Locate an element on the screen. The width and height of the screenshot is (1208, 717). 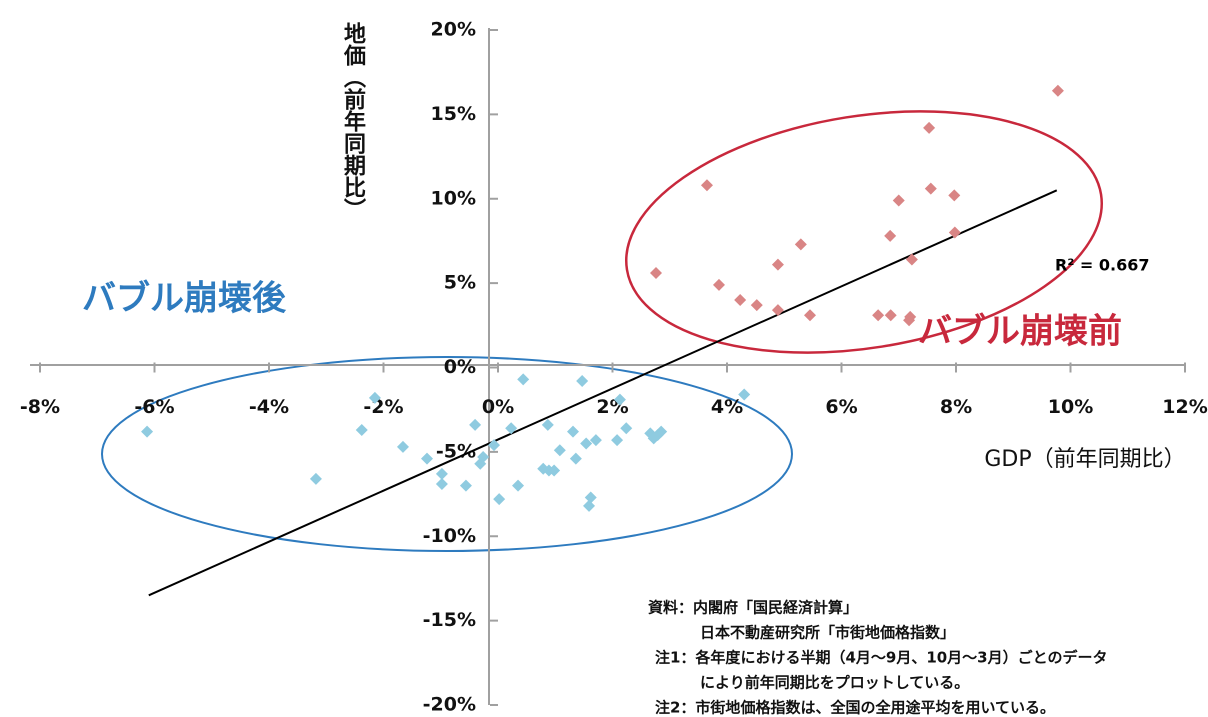
x-tick-label: 8% is located at coordinates (956, 407).